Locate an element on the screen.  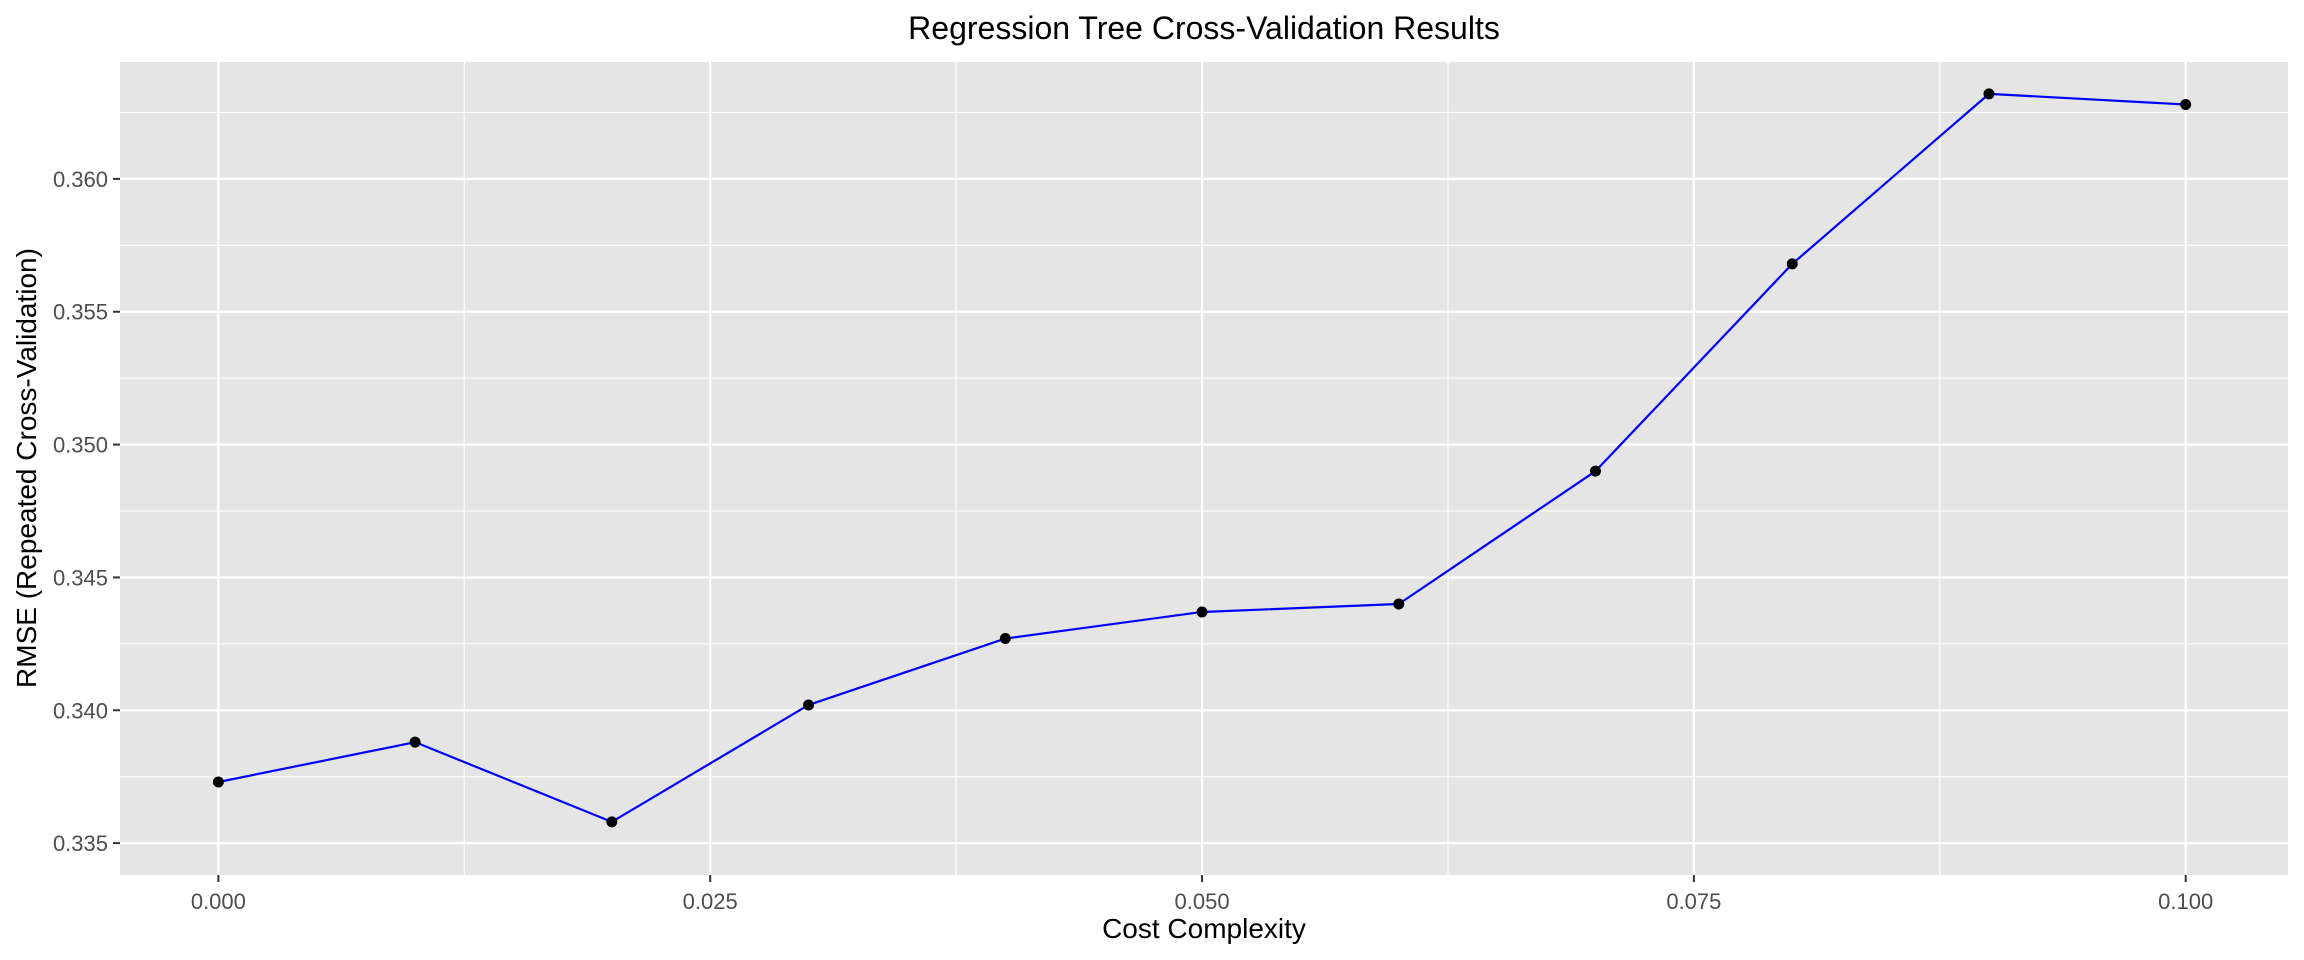
x-tick-label: 0.000 is located at coordinates (218, 901).